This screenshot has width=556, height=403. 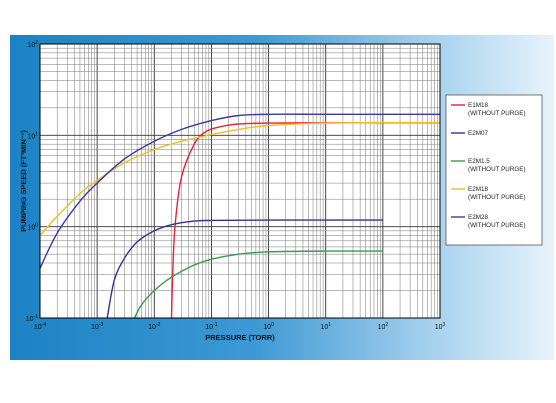 I want to click on y-tick-labels: 10⁻¹ 10⁰ 10¹ 10², so click(x=32, y=181).